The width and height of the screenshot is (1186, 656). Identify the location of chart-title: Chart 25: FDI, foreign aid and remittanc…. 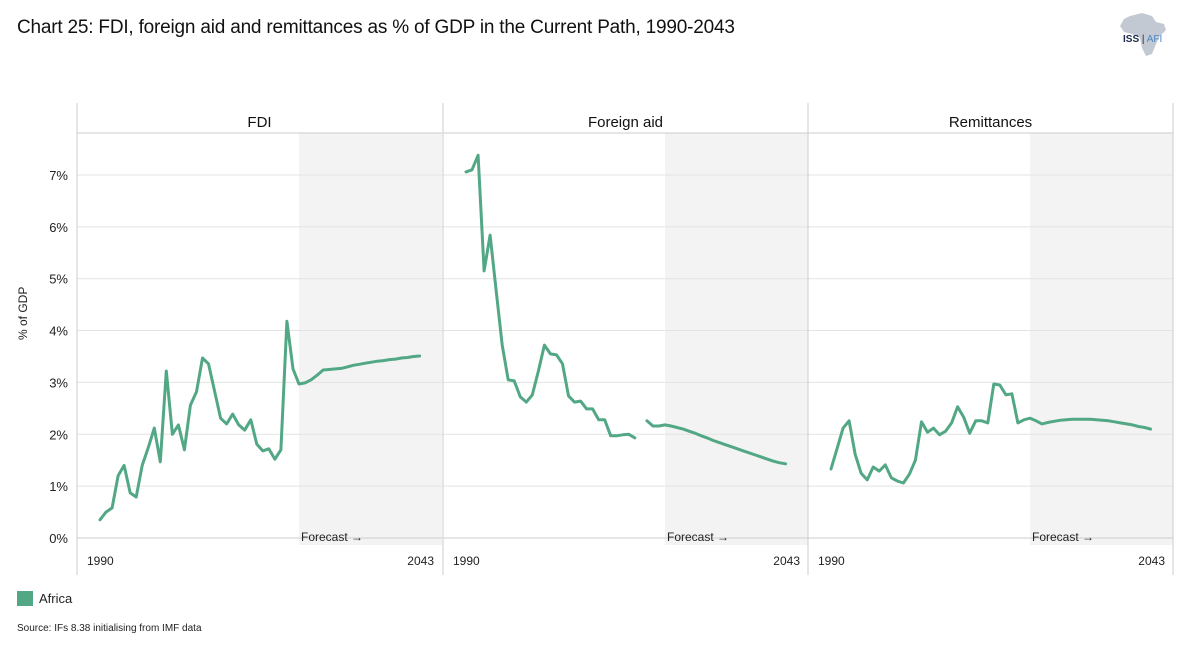
(376, 27).